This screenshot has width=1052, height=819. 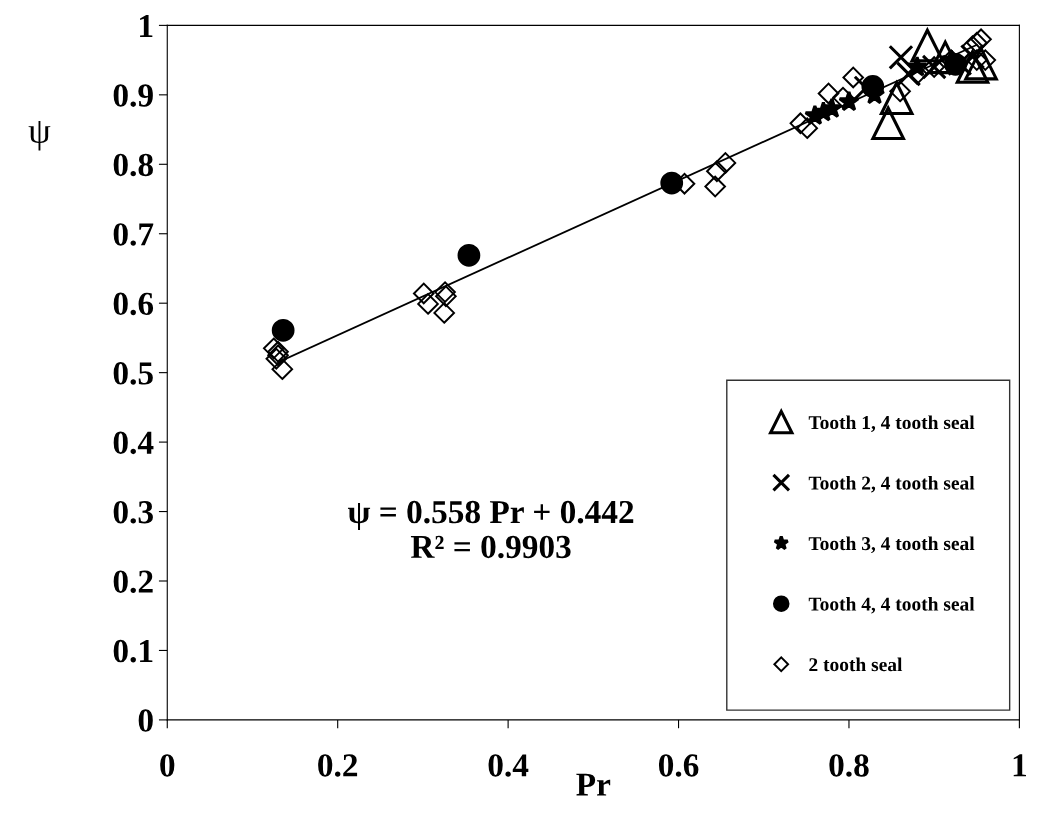 What do you see at coordinates (167, 765) in the screenshot?
I see `x-tick-label: 0` at bounding box center [167, 765].